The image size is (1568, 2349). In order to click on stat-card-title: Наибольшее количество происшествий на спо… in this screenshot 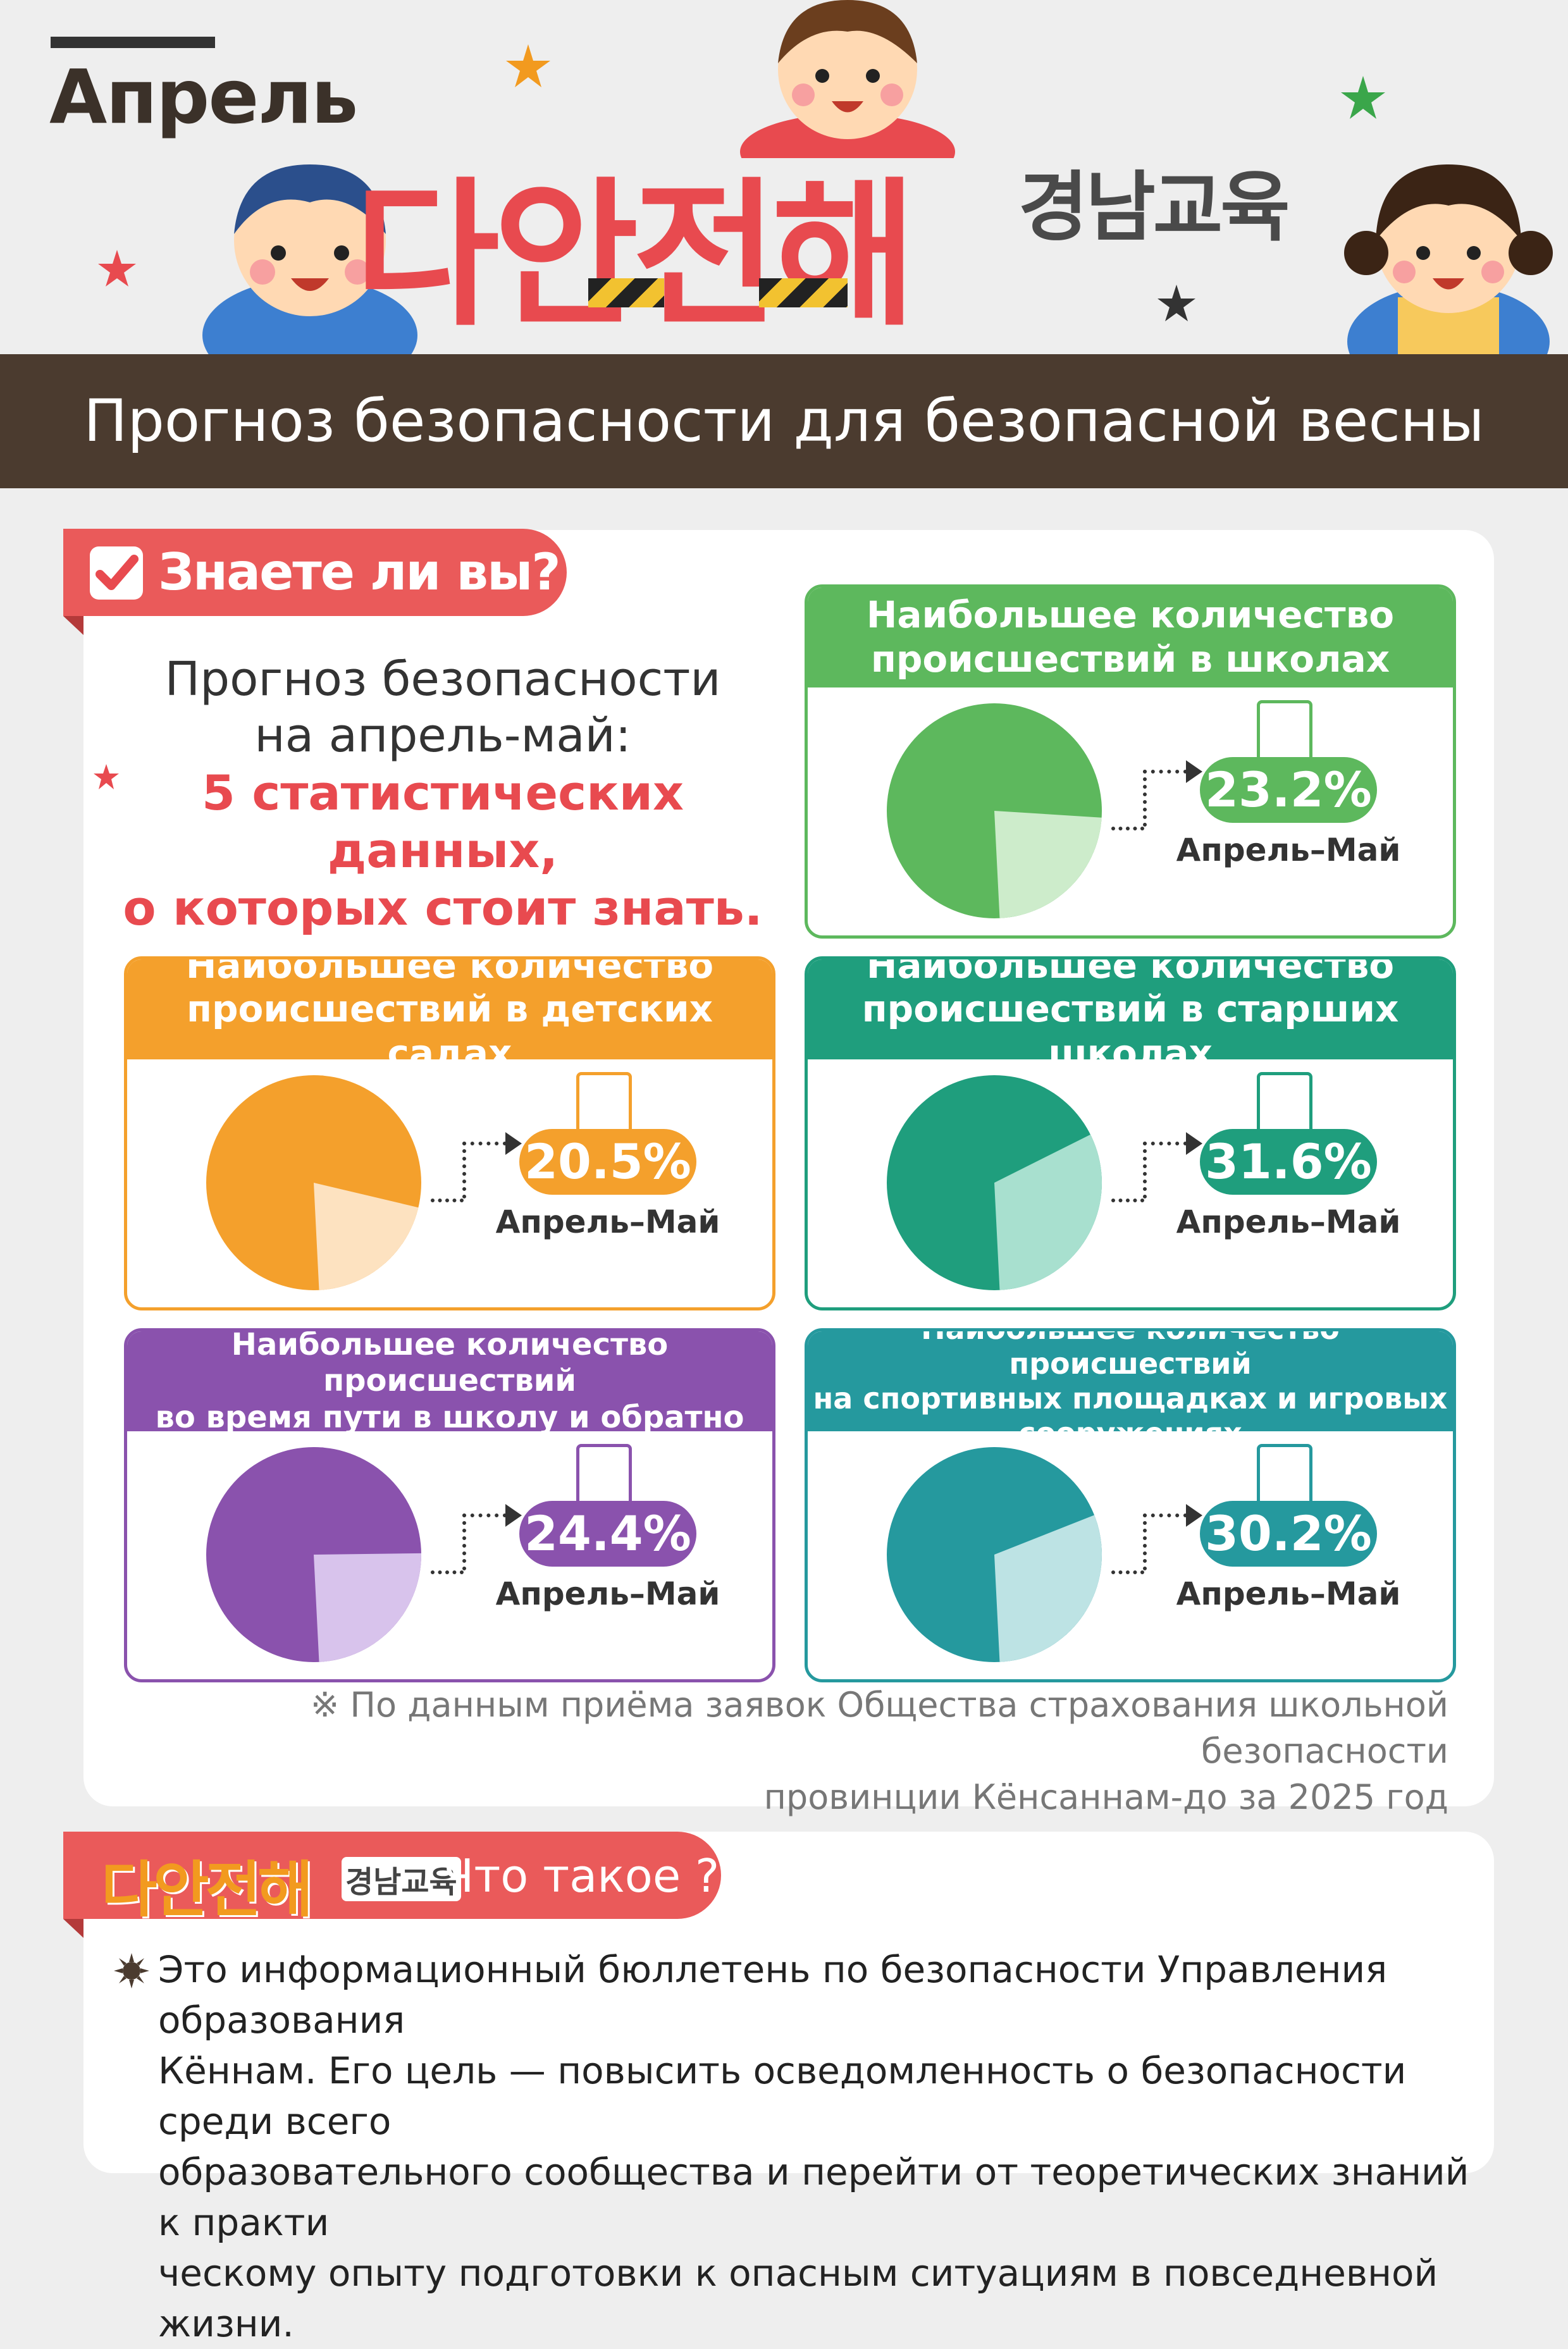, I will do `click(1130, 1389)`.